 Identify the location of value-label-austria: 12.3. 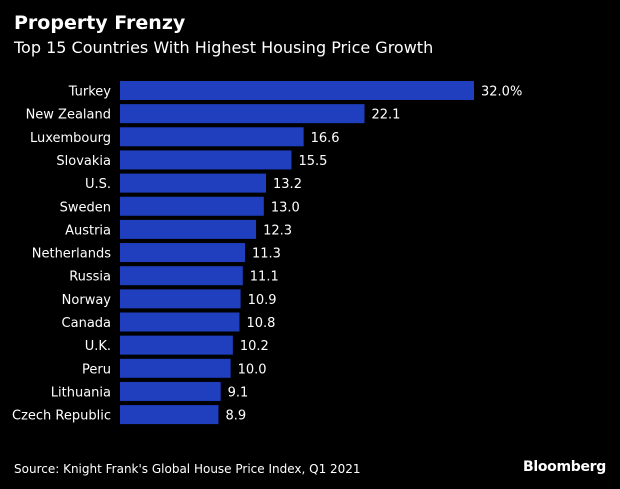
(277, 230).